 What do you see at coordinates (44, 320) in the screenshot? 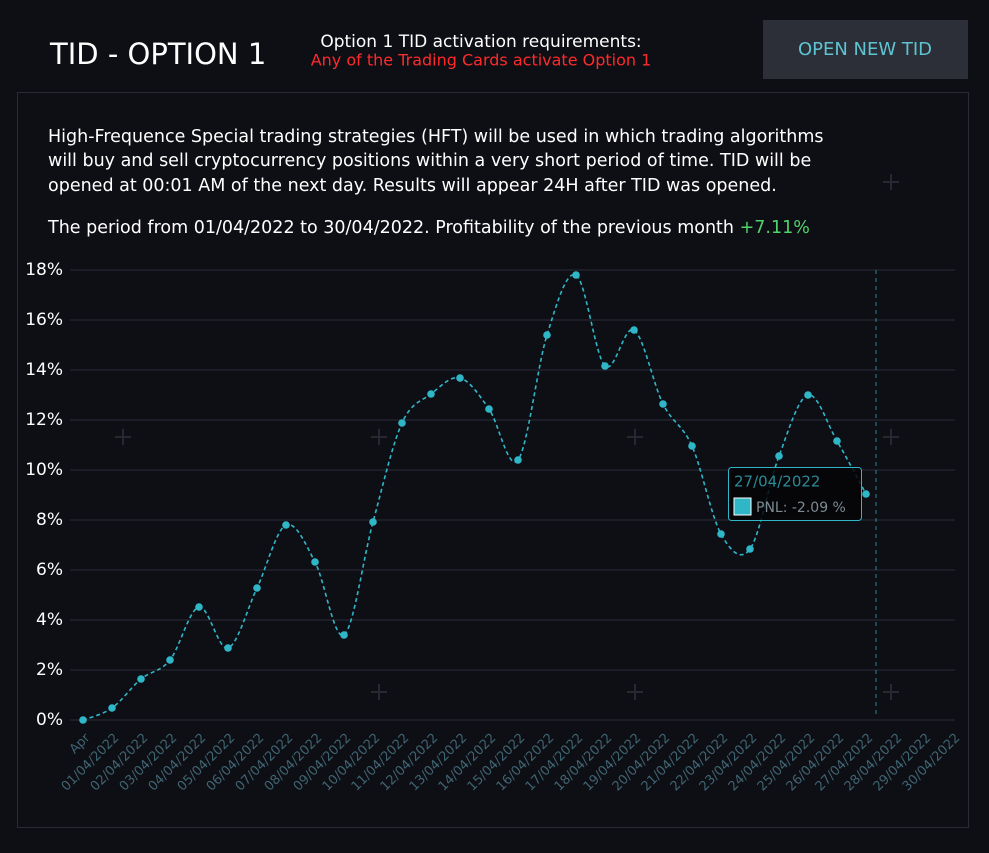
I see `y-tick-label: 16%` at bounding box center [44, 320].